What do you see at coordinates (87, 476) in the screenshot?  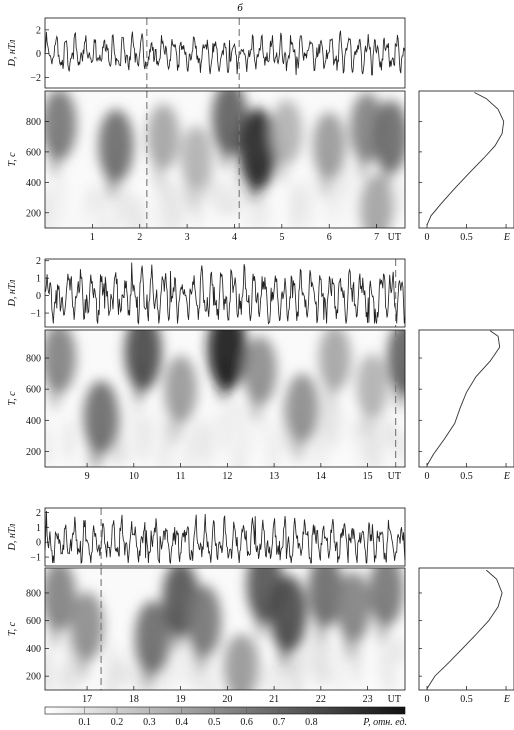 I see `x-tick-label: 9` at bounding box center [87, 476].